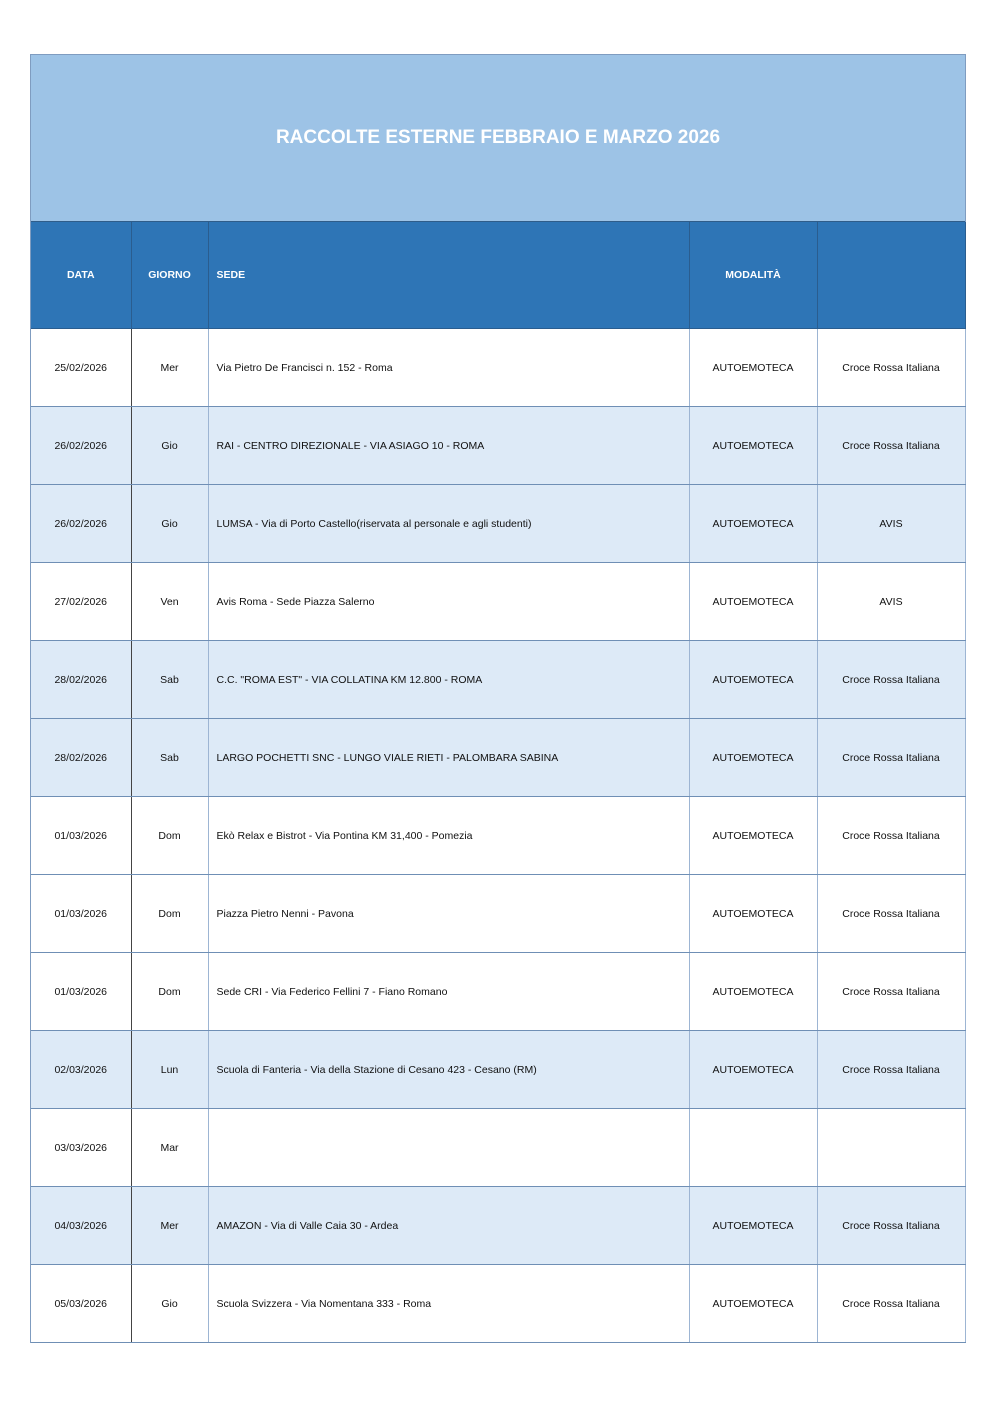 Image resolution: width=1000 pixels, height=1415 pixels. What do you see at coordinates (81, 367) in the screenshot?
I see `cell-data: 25/02/2026` at bounding box center [81, 367].